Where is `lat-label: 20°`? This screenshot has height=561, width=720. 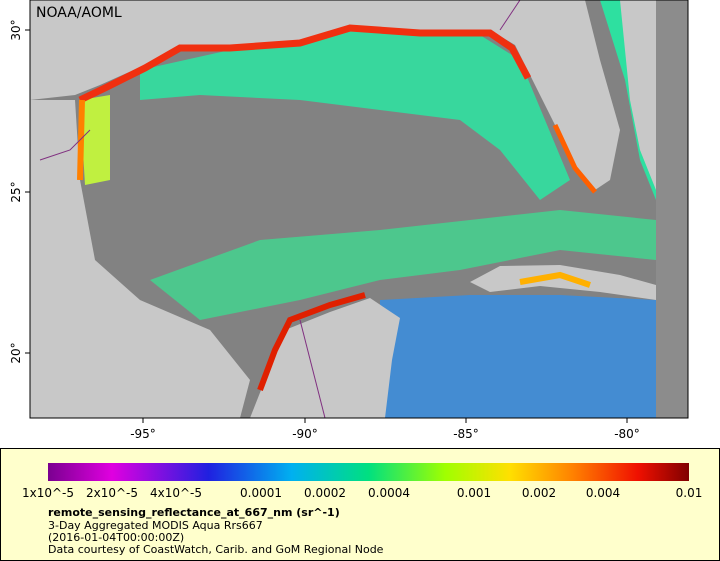
lat-label: 20° is located at coordinates (16, 352).